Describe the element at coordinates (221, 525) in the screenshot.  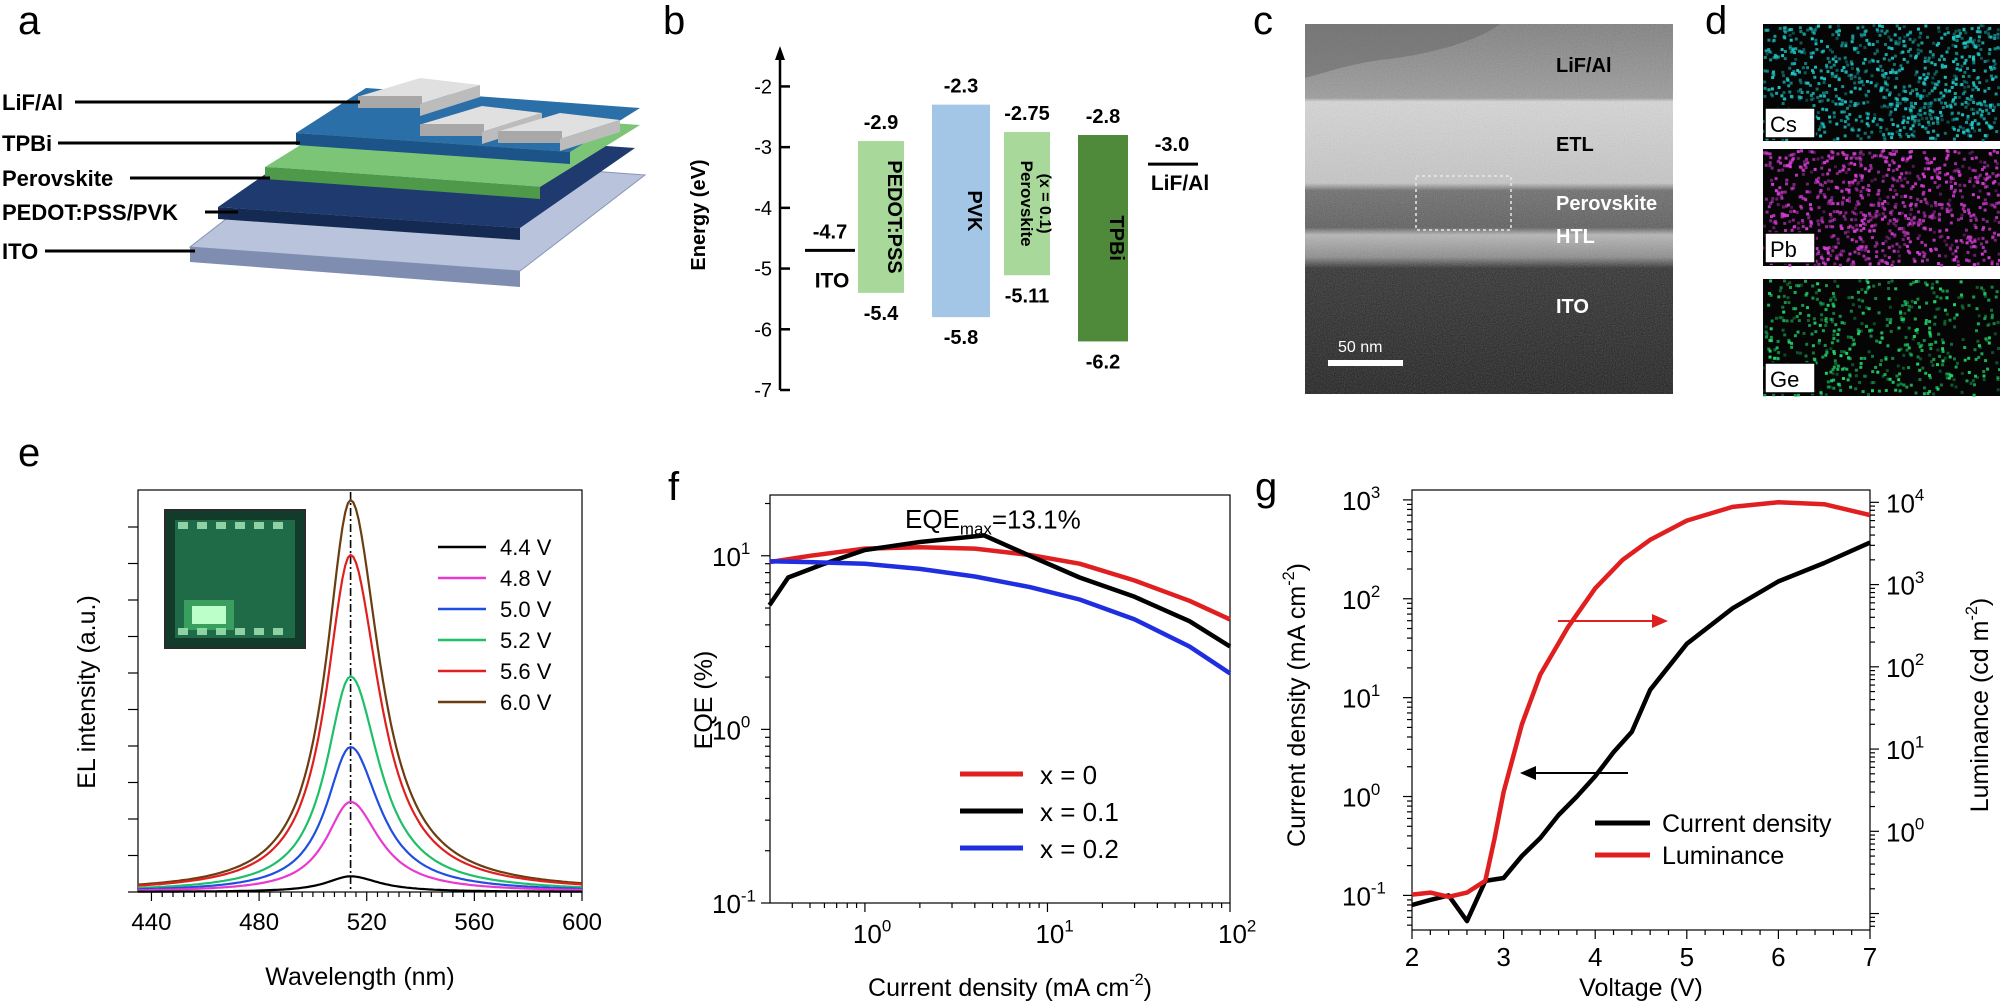
I see `inset-photo-pad` at that location.